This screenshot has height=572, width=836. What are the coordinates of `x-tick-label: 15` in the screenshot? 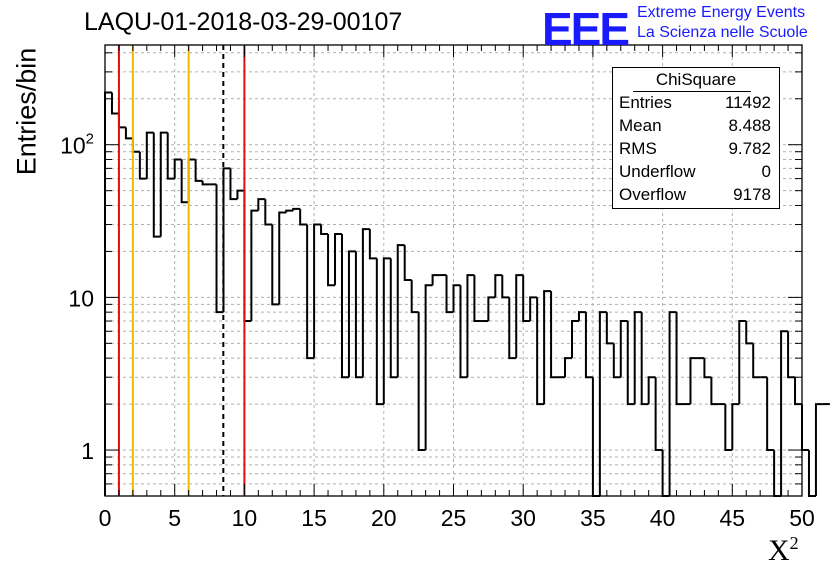 It's located at (314, 518).